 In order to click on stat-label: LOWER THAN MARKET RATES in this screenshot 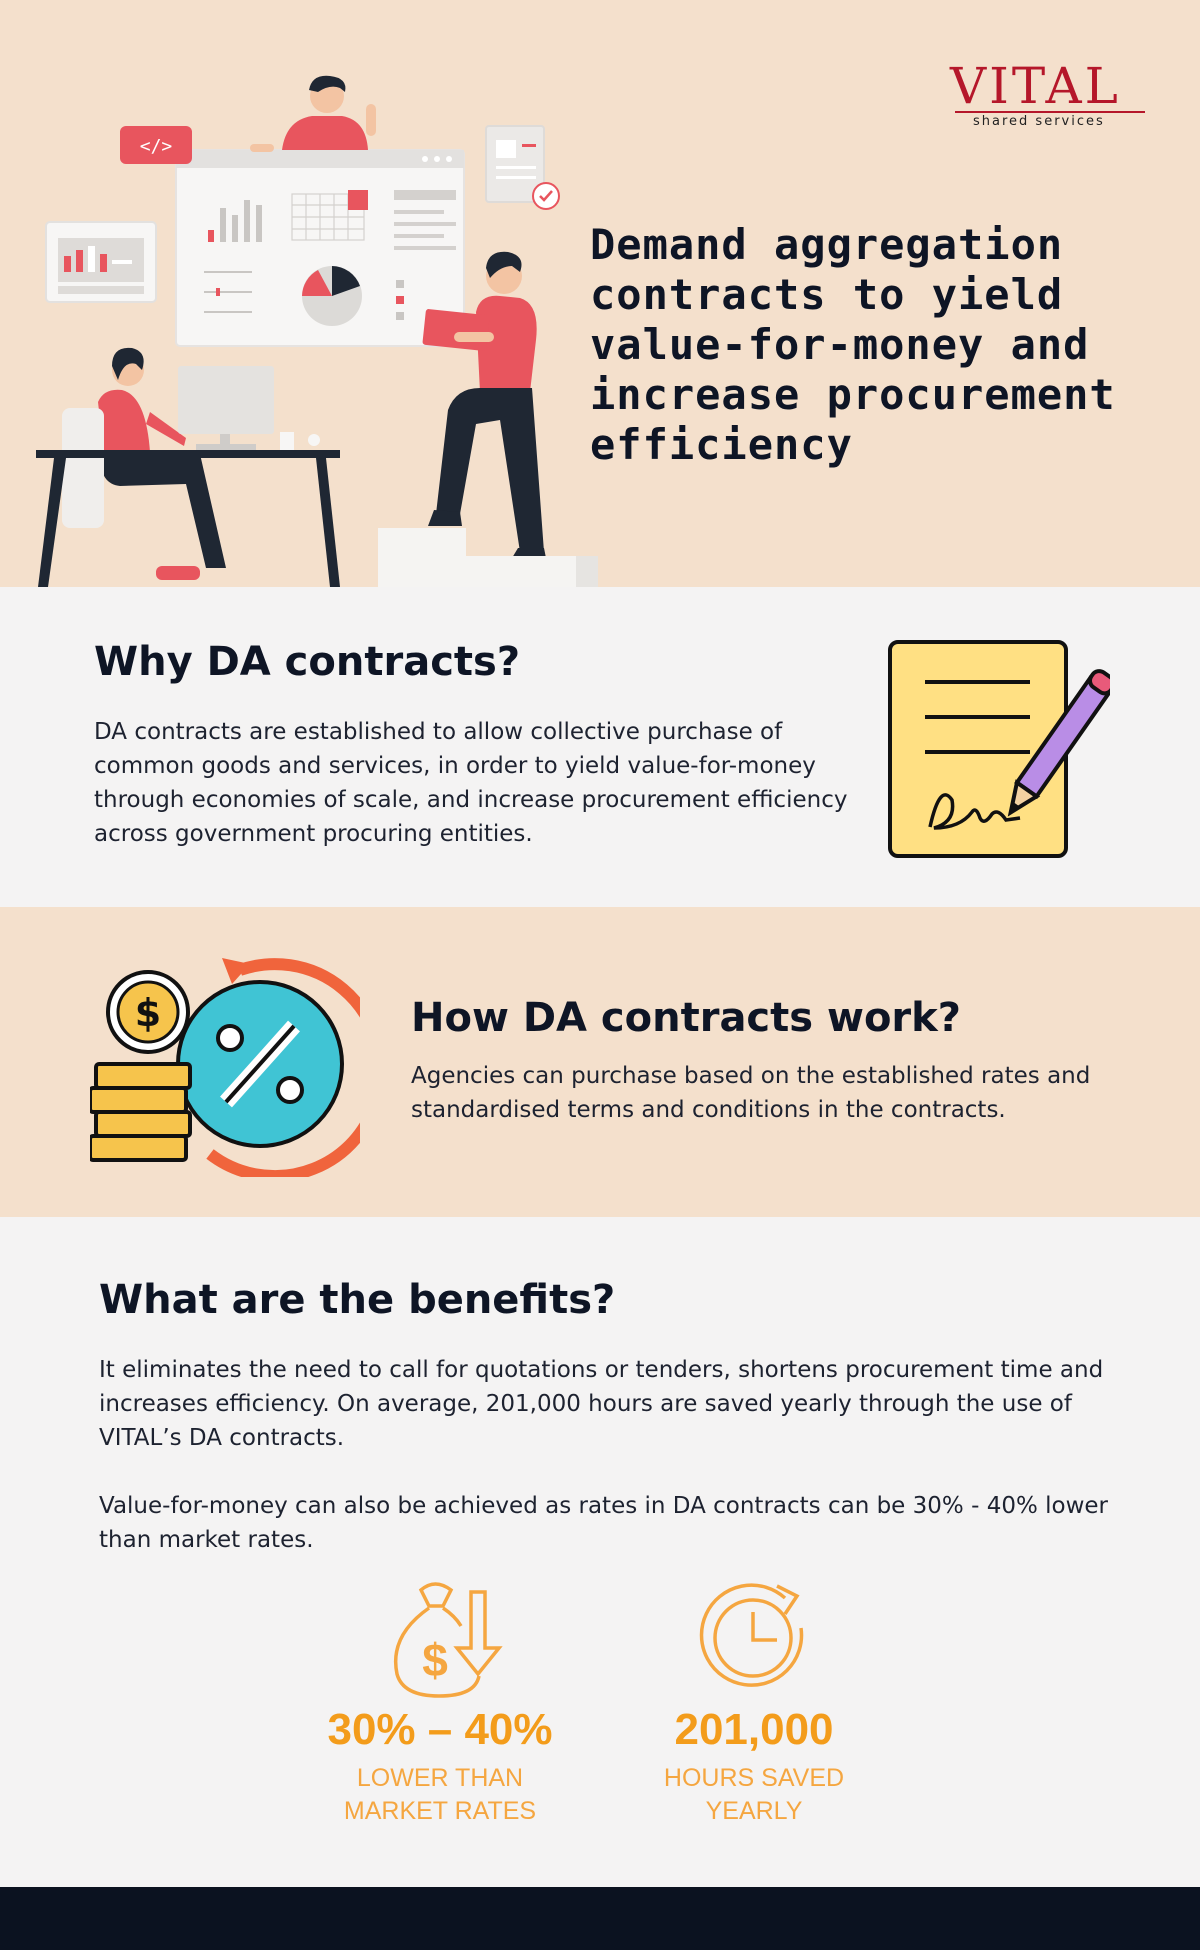, I will do `click(440, 1795)`.